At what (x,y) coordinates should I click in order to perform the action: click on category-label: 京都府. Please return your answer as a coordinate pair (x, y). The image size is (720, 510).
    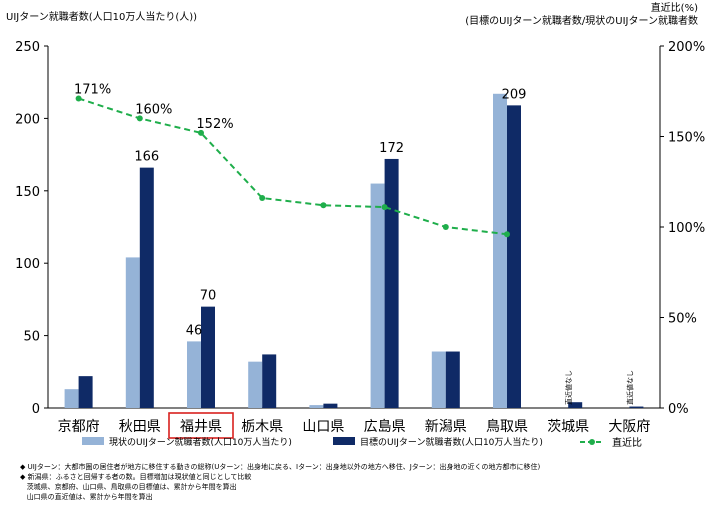
    Looking at the image, I should click on (79, 427).